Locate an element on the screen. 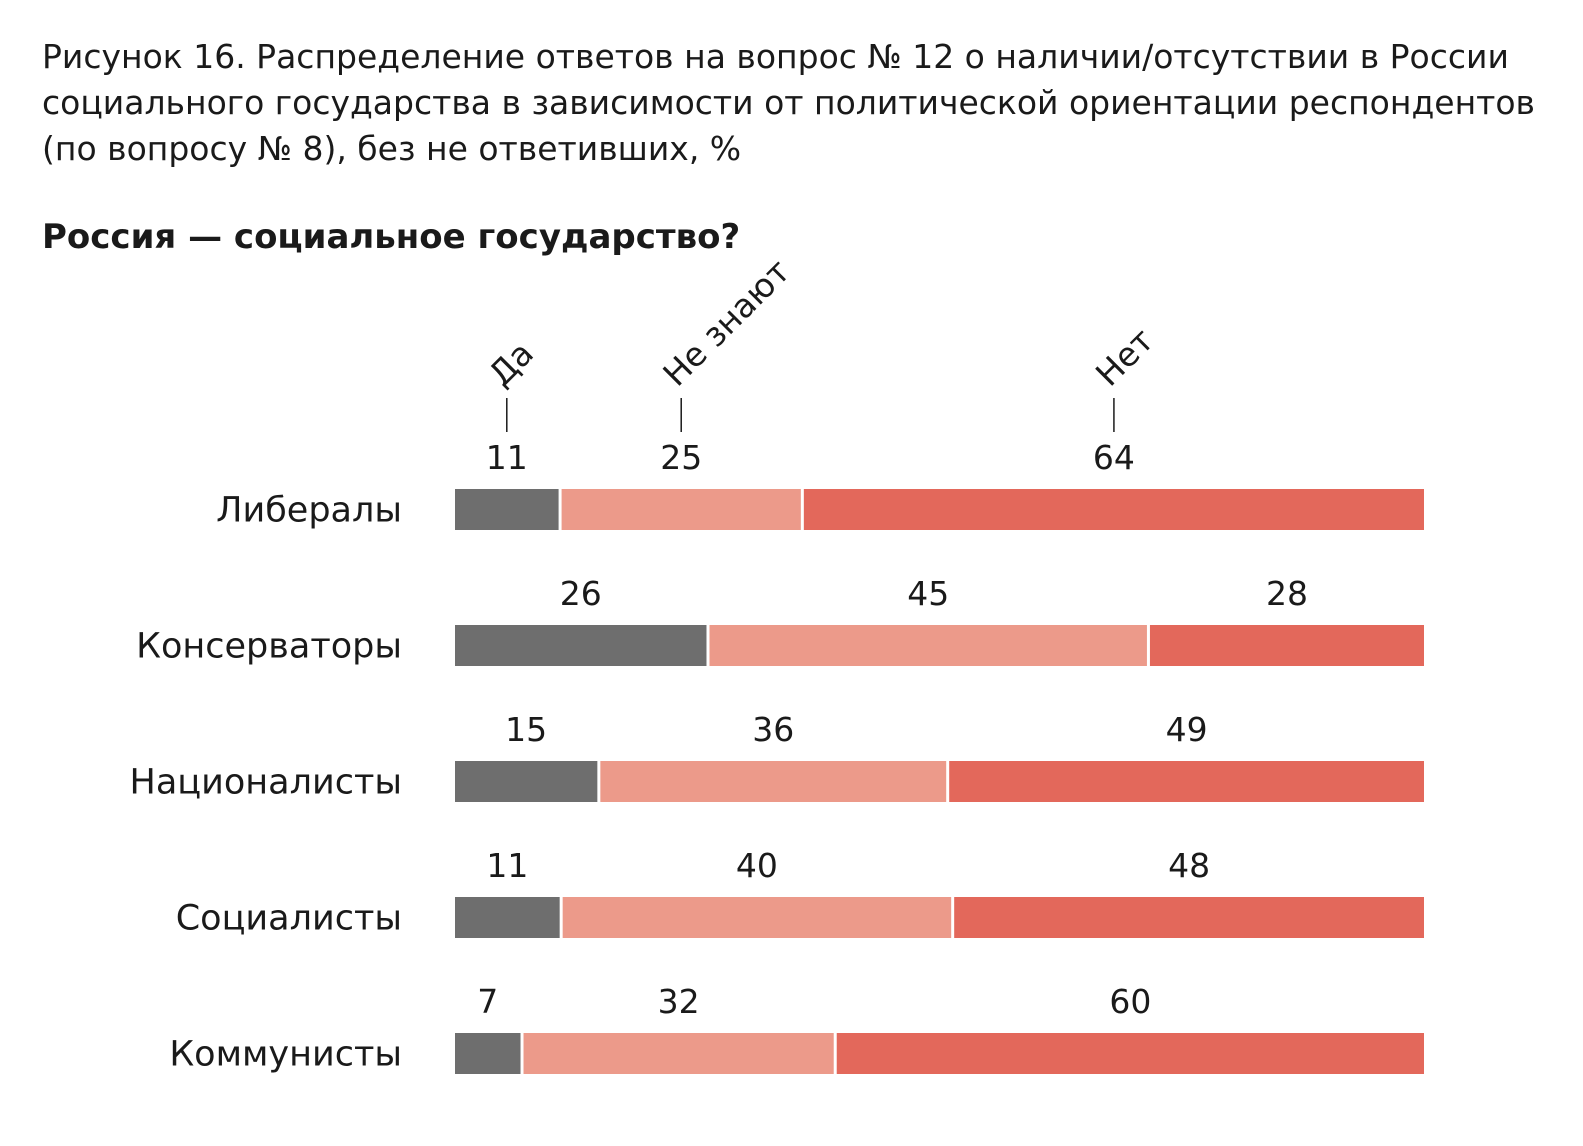  value-label: 25 is located at coordinates (681, 457).